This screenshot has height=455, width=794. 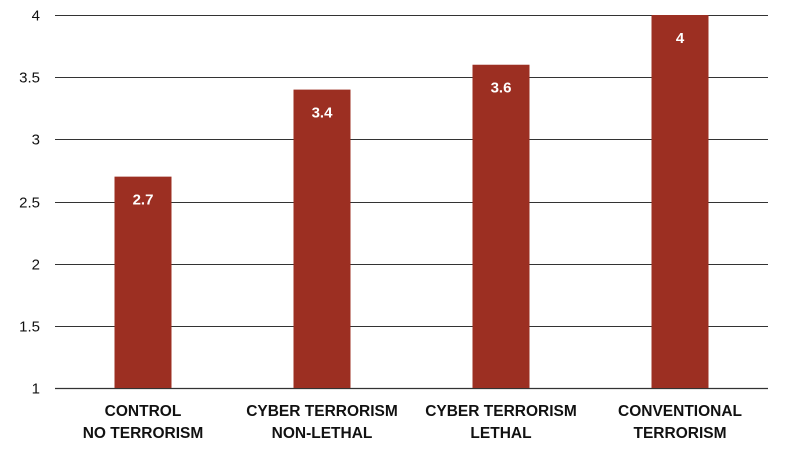 I want to click on y-tick-label: 3, so click(x=36, y=140).